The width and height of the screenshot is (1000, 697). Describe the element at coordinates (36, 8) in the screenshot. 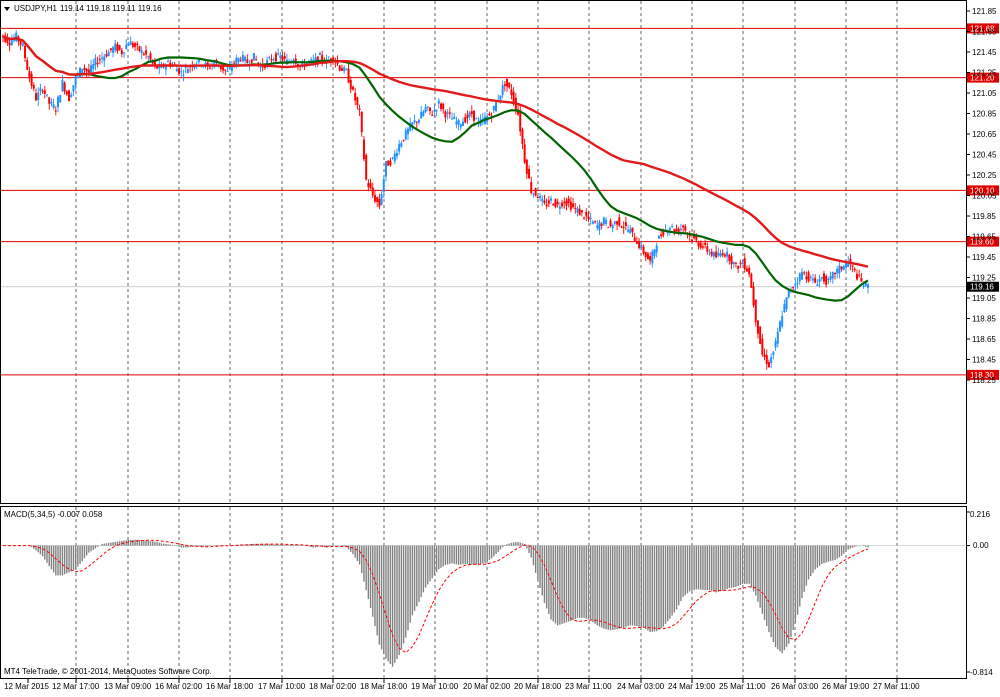

I see `symbol-label: USDJPY,H1` at that location.